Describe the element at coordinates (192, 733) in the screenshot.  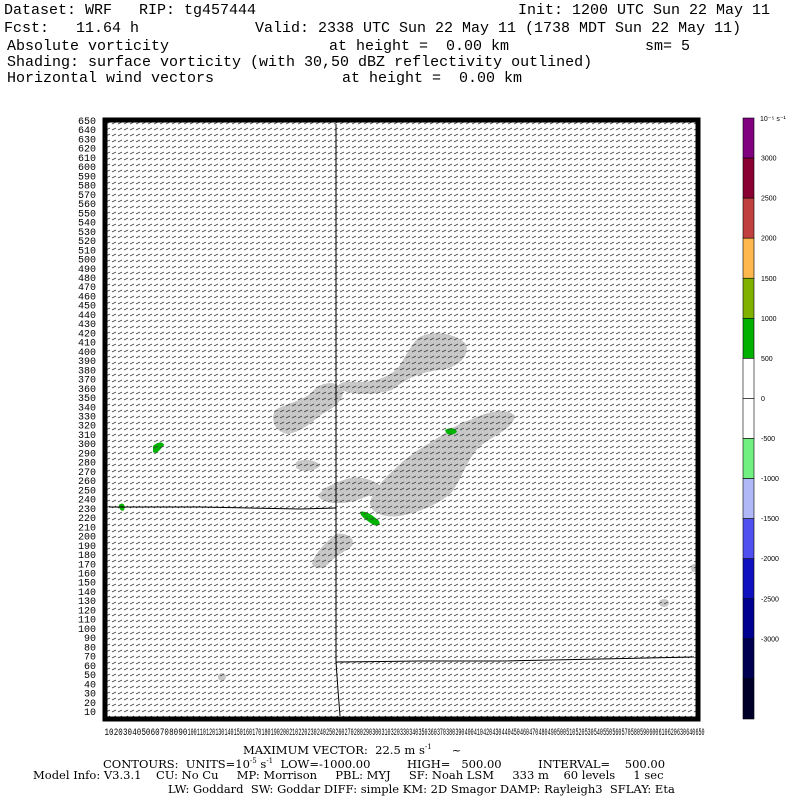
I see `x-tick-label: 100` at that location.